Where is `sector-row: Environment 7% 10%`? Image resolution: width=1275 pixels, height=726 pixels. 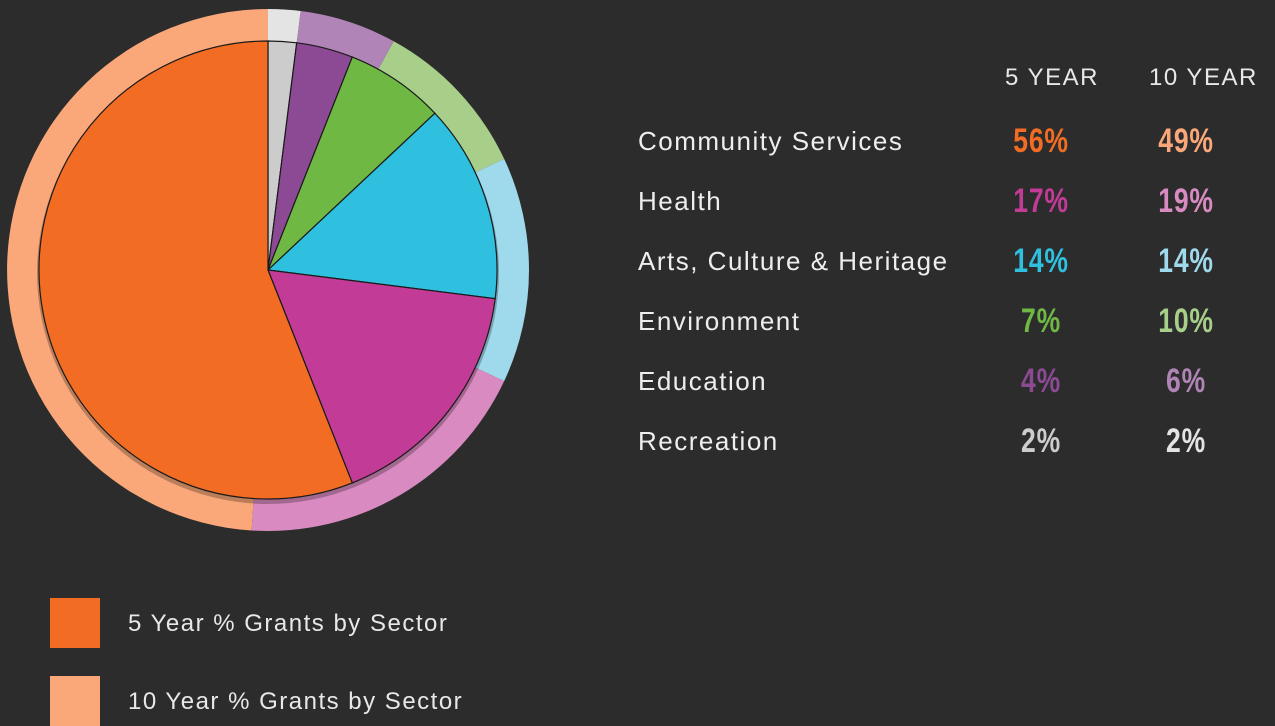
sector-row: Environment 7% 10% is located at coordinates (956, 324).